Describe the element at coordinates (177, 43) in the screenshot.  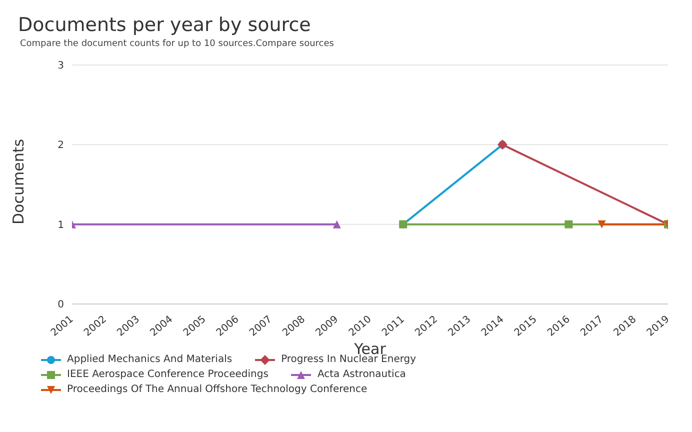
I see `chart-subtitle: Compare the document counts for up to 10 sources.Compare sources` at that location.